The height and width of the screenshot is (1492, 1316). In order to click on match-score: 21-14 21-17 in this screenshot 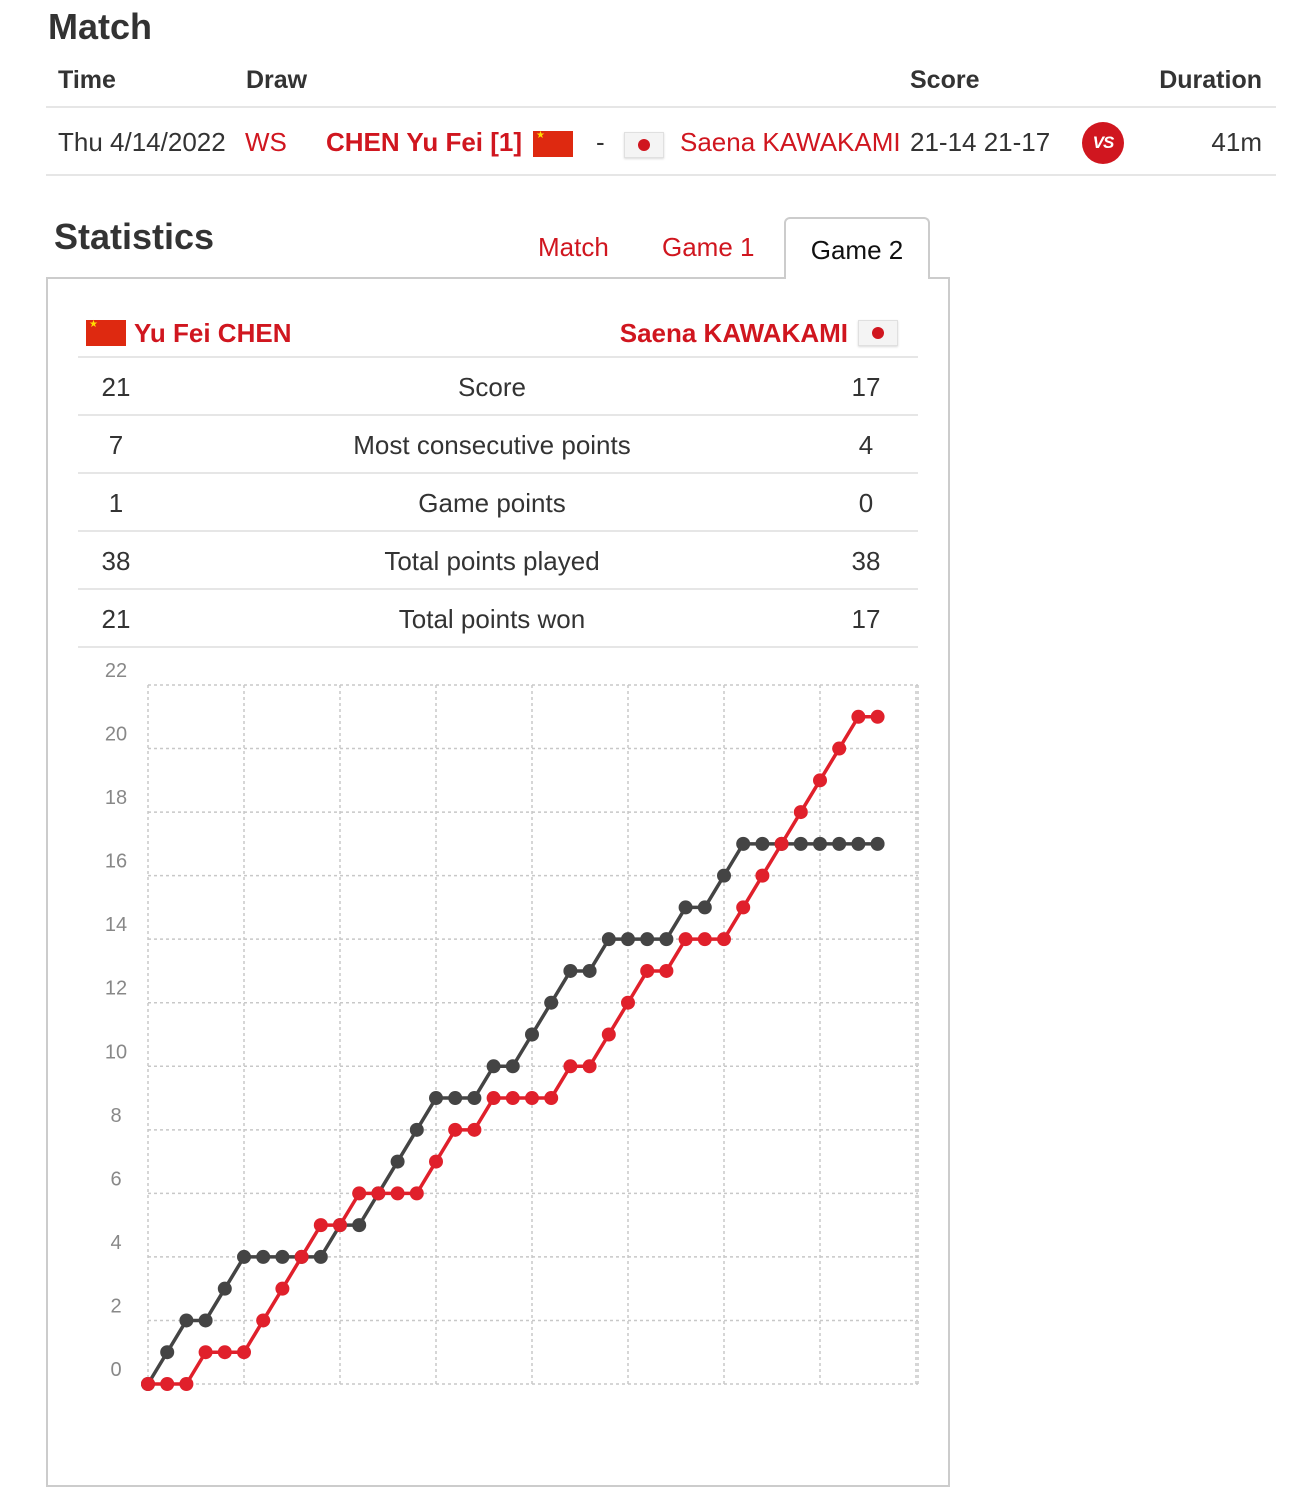, I will do `click(980, 142)`.